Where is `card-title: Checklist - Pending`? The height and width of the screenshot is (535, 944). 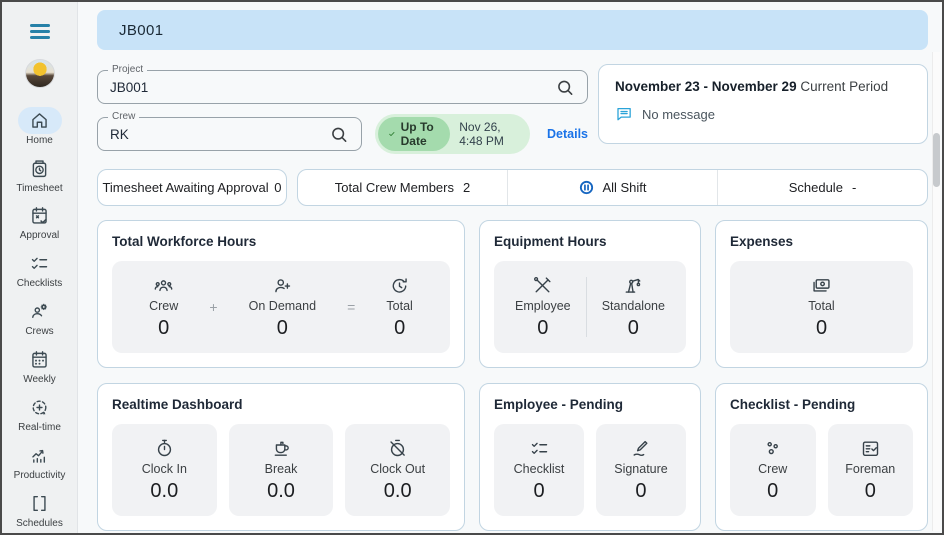 card-title: Checklist - Pending is located at coordinates (793, 404).